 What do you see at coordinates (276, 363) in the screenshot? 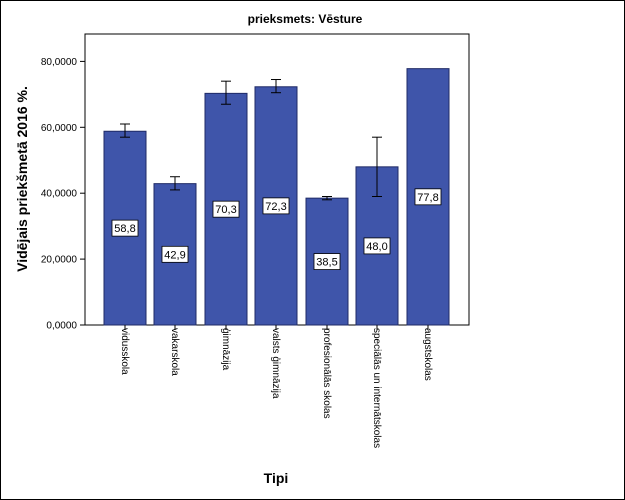
I see `category-label: valsts ģimnāzija` at bounding box center [276, 363].